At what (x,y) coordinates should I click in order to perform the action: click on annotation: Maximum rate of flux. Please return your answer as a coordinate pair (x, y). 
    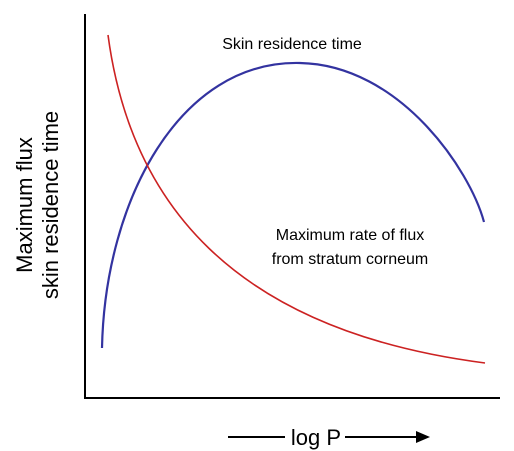
    Looking at the image, I should click on (350, 235).